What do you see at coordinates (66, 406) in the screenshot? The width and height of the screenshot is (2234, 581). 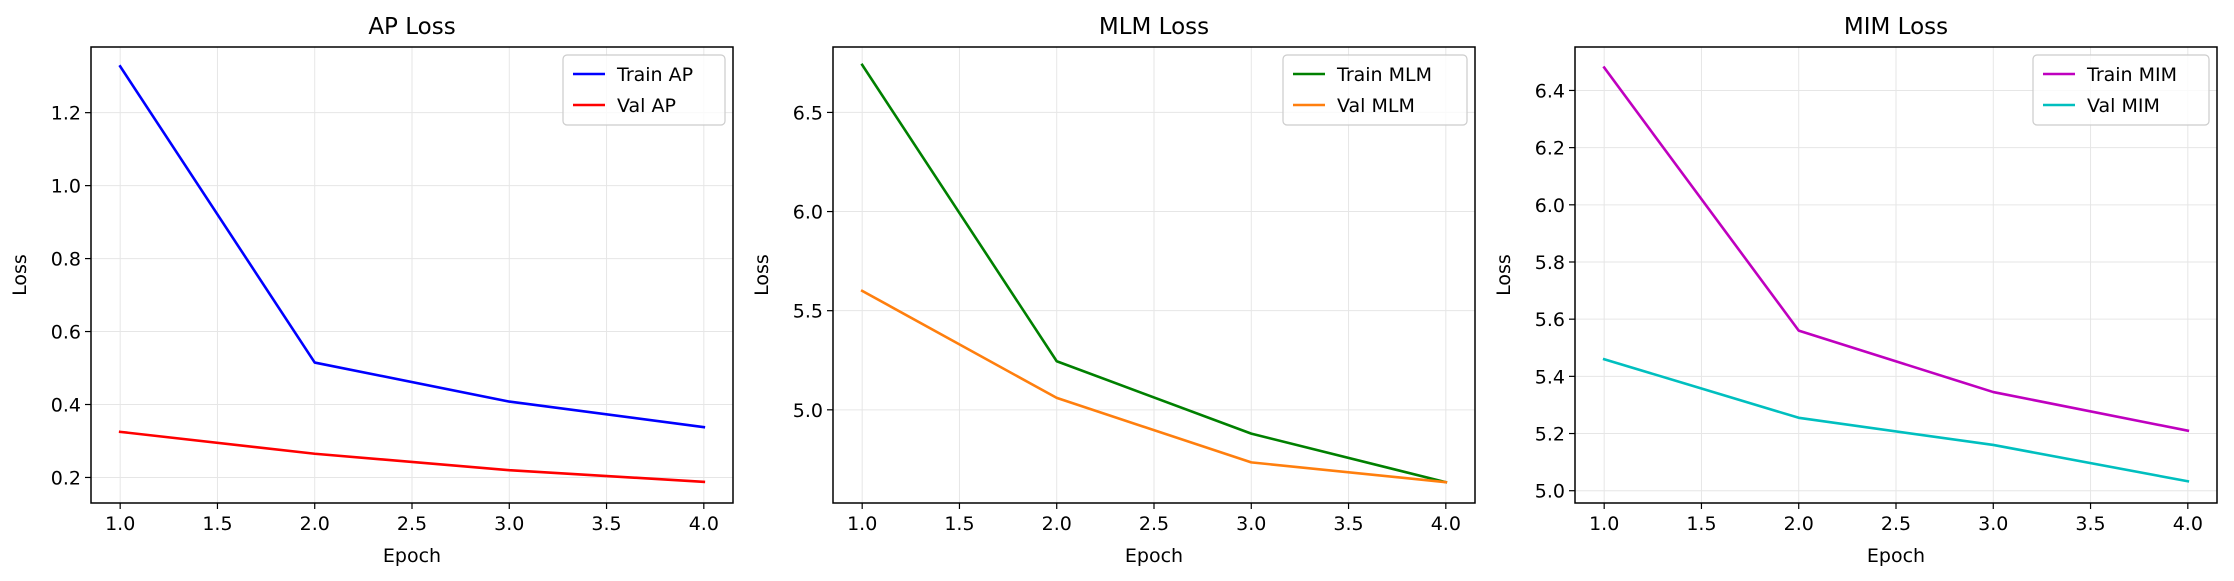 I see `y-tick-label: 0.4` at bounding box center [66, 406].